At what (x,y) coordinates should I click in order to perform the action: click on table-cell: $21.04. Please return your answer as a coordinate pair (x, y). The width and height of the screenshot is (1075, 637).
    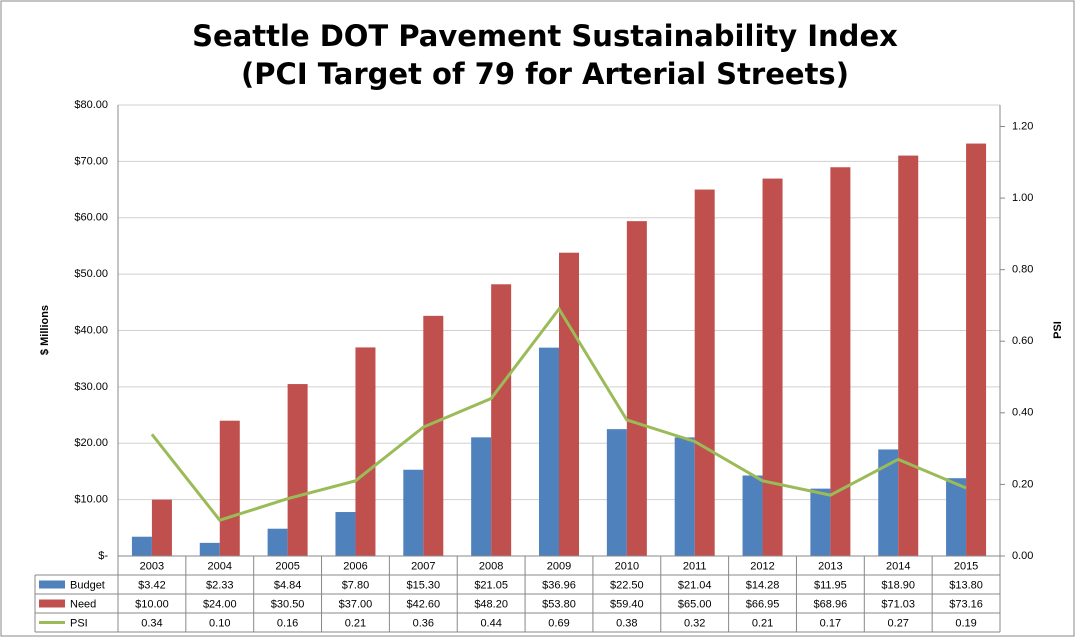
    Looking at the image, I should click on (695, 585).